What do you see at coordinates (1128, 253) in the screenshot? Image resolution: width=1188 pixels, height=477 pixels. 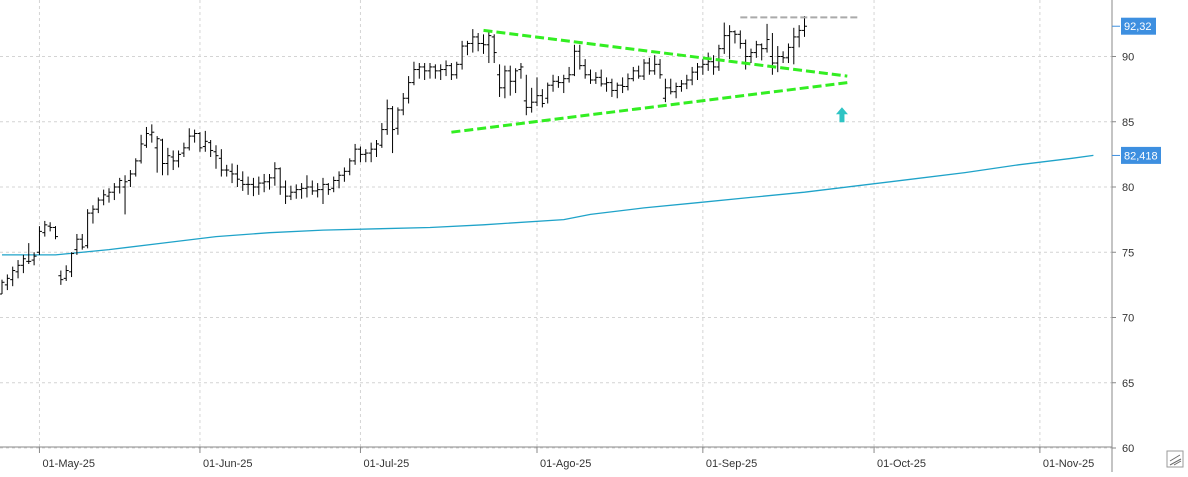 I see `y-tick-label: 75` at bounding box center [1128, 253].